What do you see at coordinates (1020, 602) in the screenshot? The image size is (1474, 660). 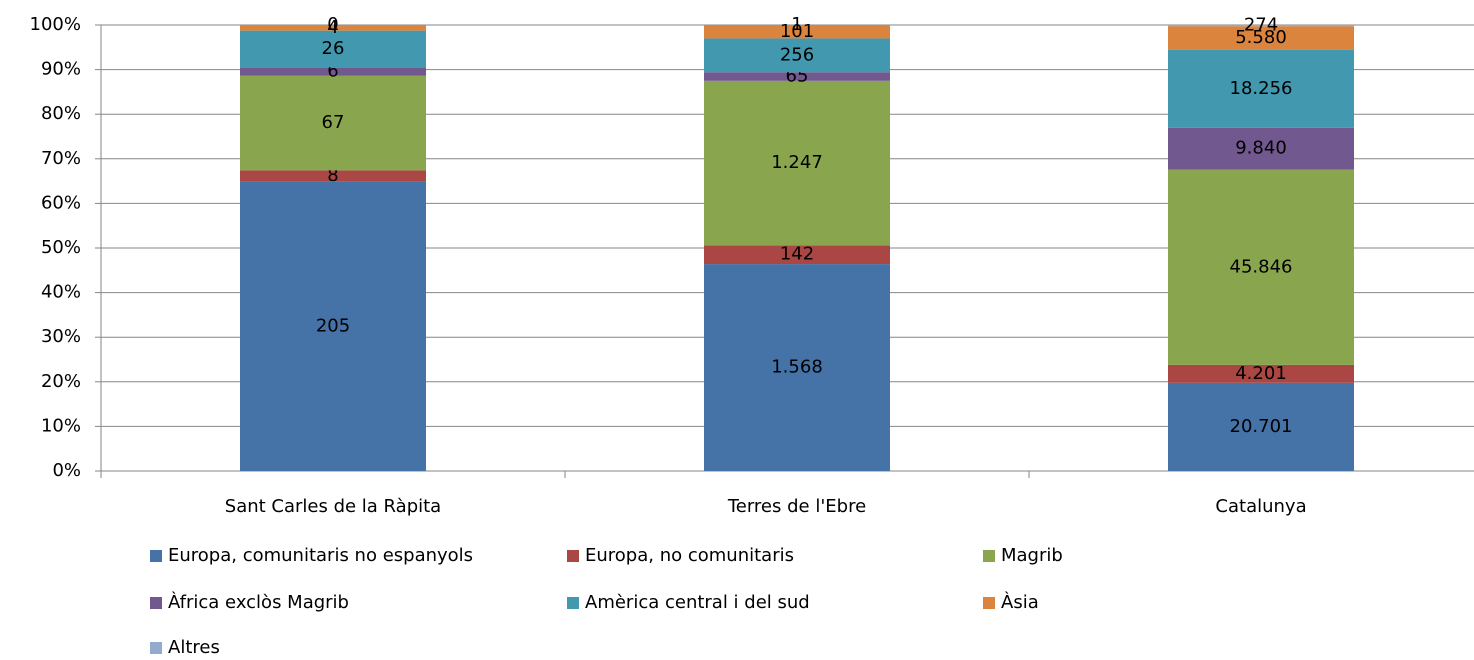 I see `legend-label: Àsia` at bounding box center [1020, 602].